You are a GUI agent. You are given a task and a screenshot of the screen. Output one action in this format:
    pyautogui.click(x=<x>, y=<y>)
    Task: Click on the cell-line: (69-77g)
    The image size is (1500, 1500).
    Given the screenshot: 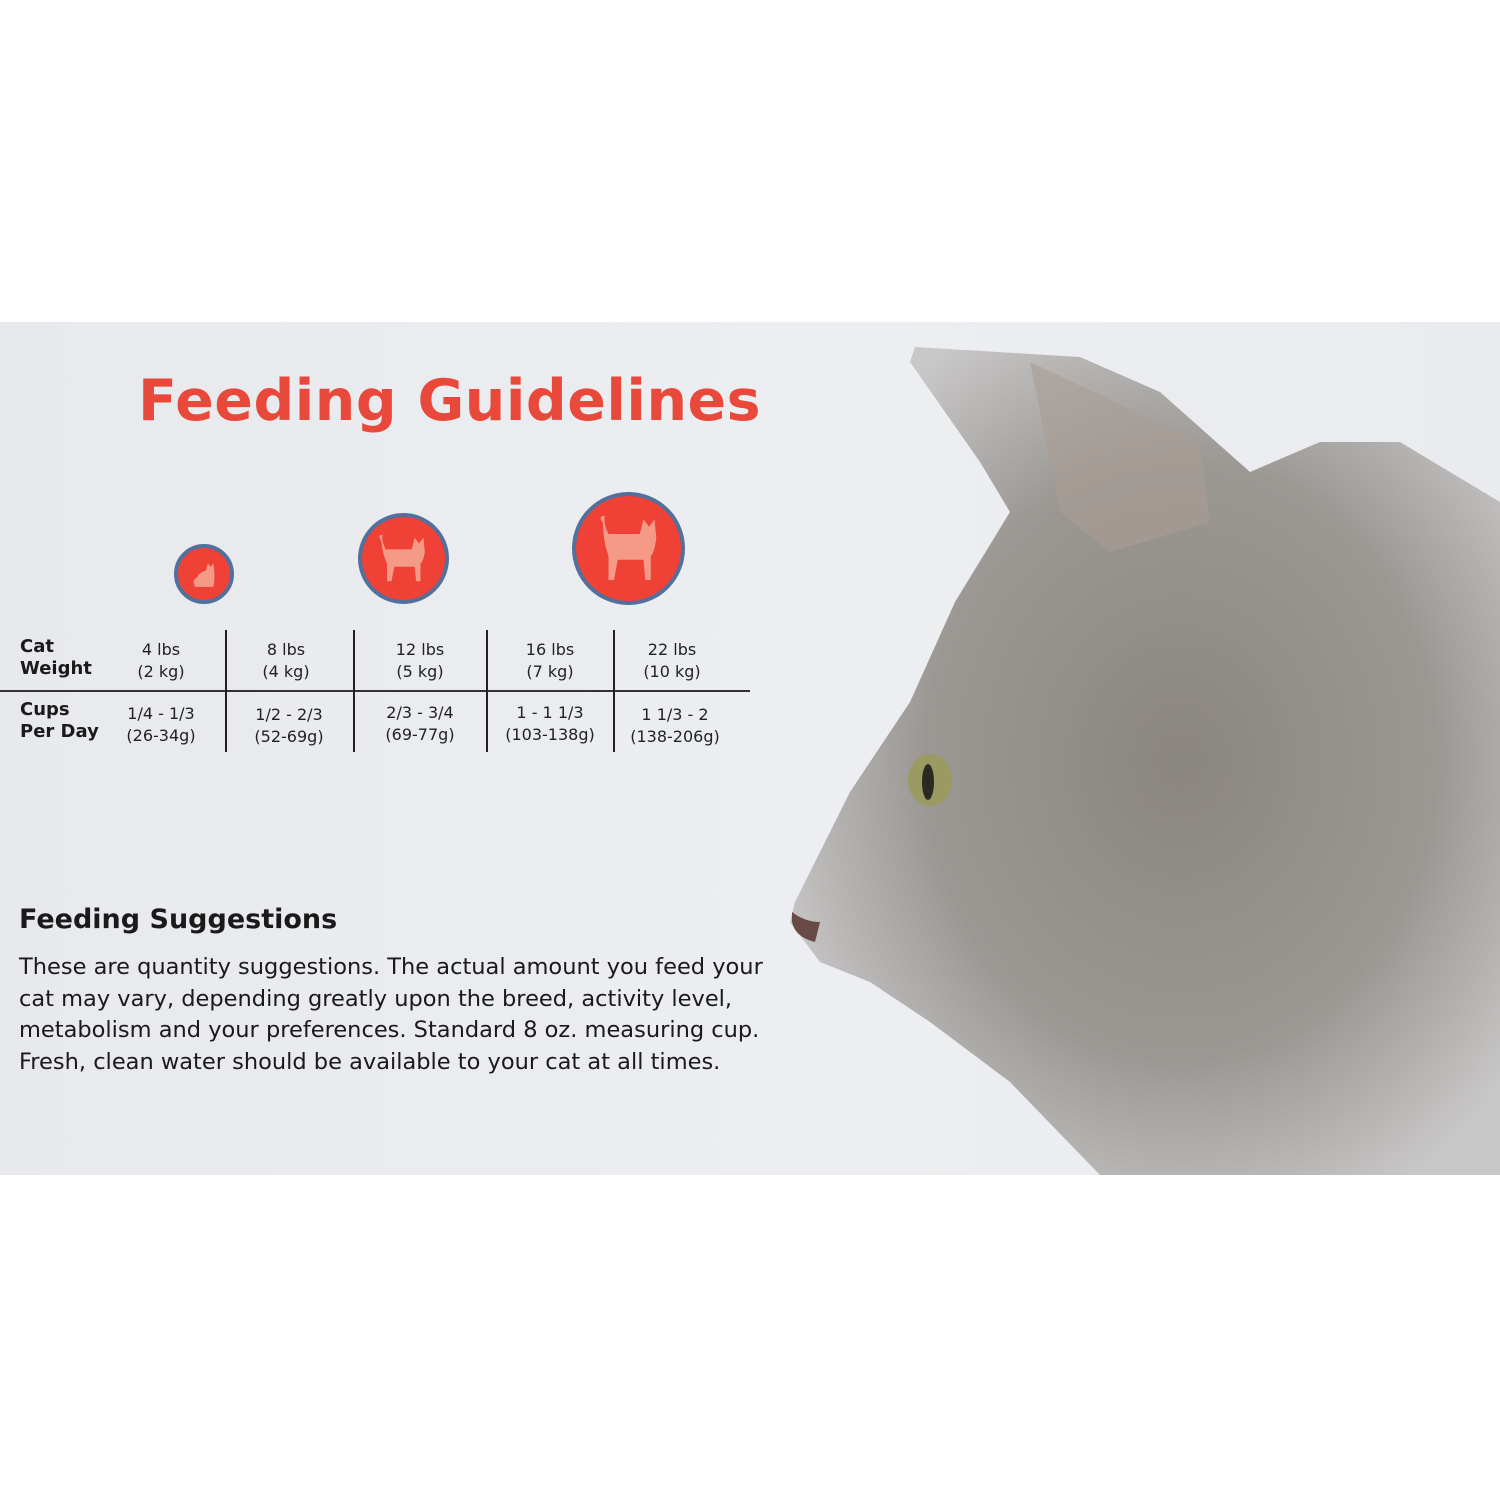 What is the action you would take?
    pyautogui.click(x=420, y=734)
    